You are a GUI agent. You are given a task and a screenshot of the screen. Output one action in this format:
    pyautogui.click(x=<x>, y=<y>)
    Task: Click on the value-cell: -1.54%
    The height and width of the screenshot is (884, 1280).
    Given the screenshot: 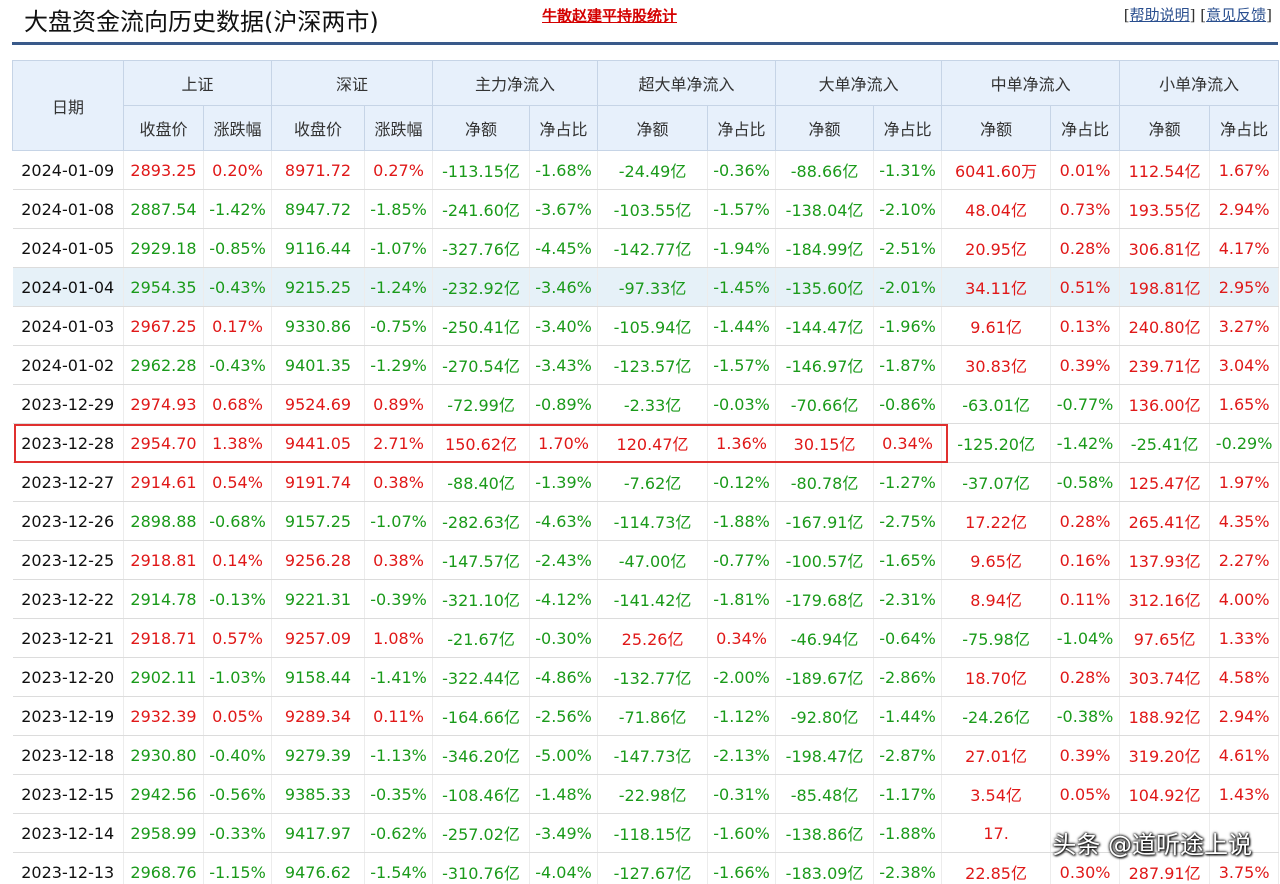 What is the action you would take?
    pyautogui.click(x=399, y=868)
    